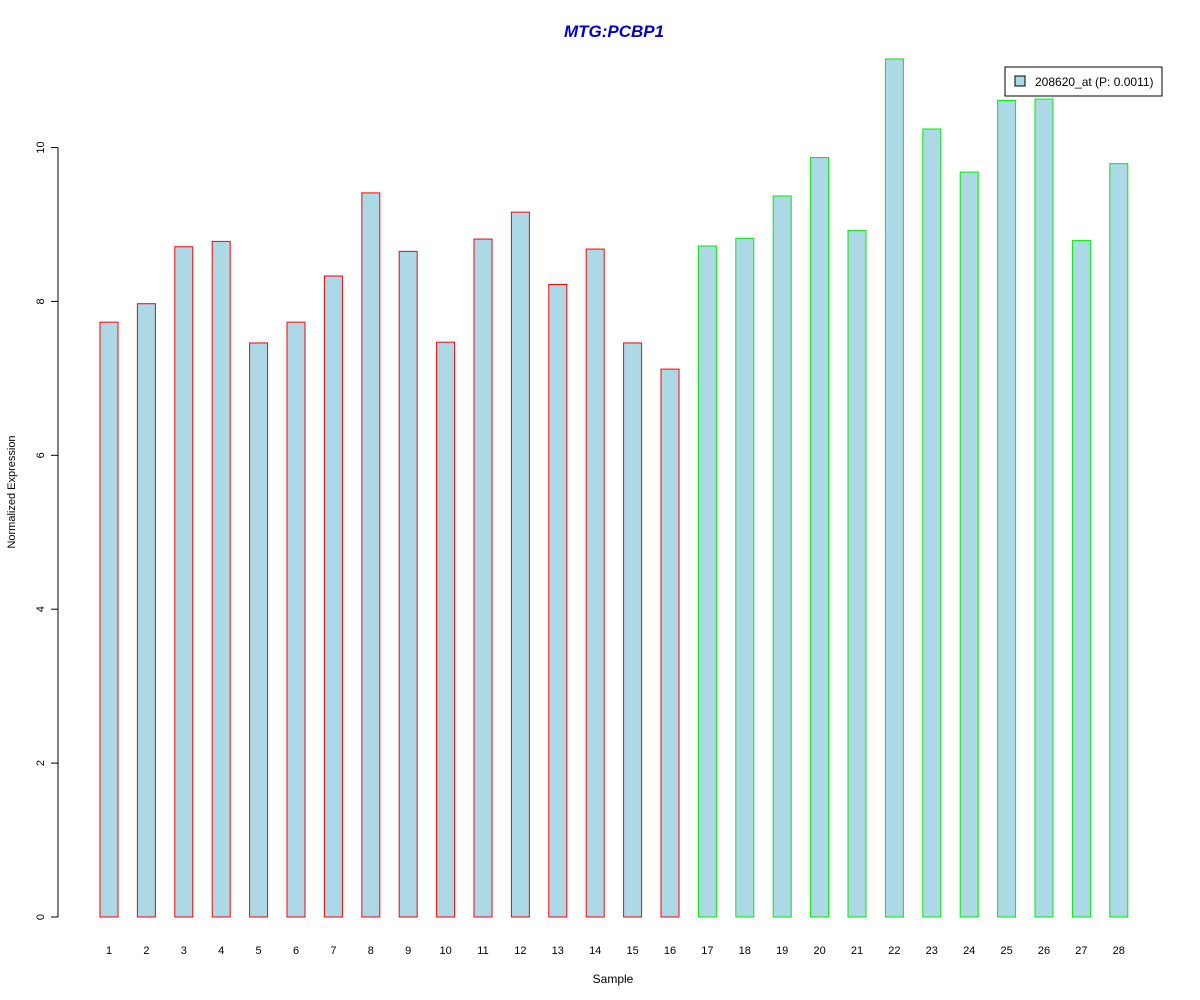 This screenshot has height=1000, width=1200. Describe the element at coordinates (520, 951) in the screenshot. I see `x-tick-label: 12` at that location.